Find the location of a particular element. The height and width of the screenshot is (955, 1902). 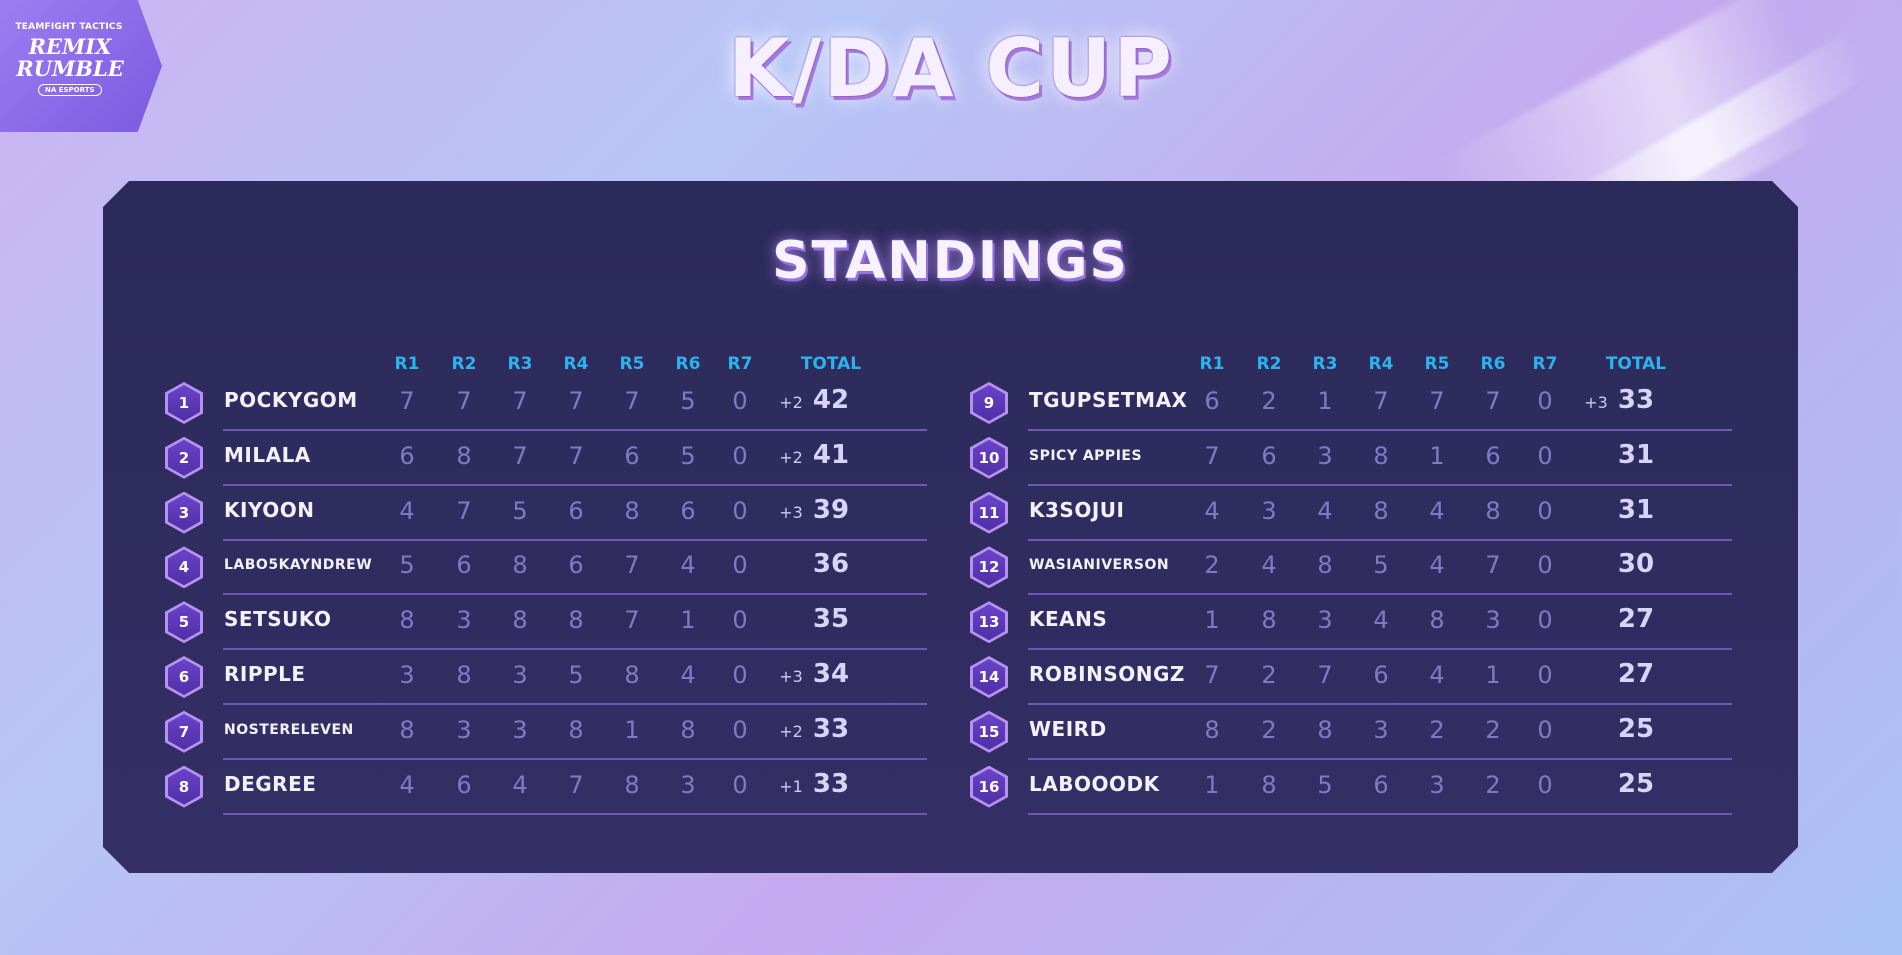

rank-badge: 4 is located at coordinates (184, 567).